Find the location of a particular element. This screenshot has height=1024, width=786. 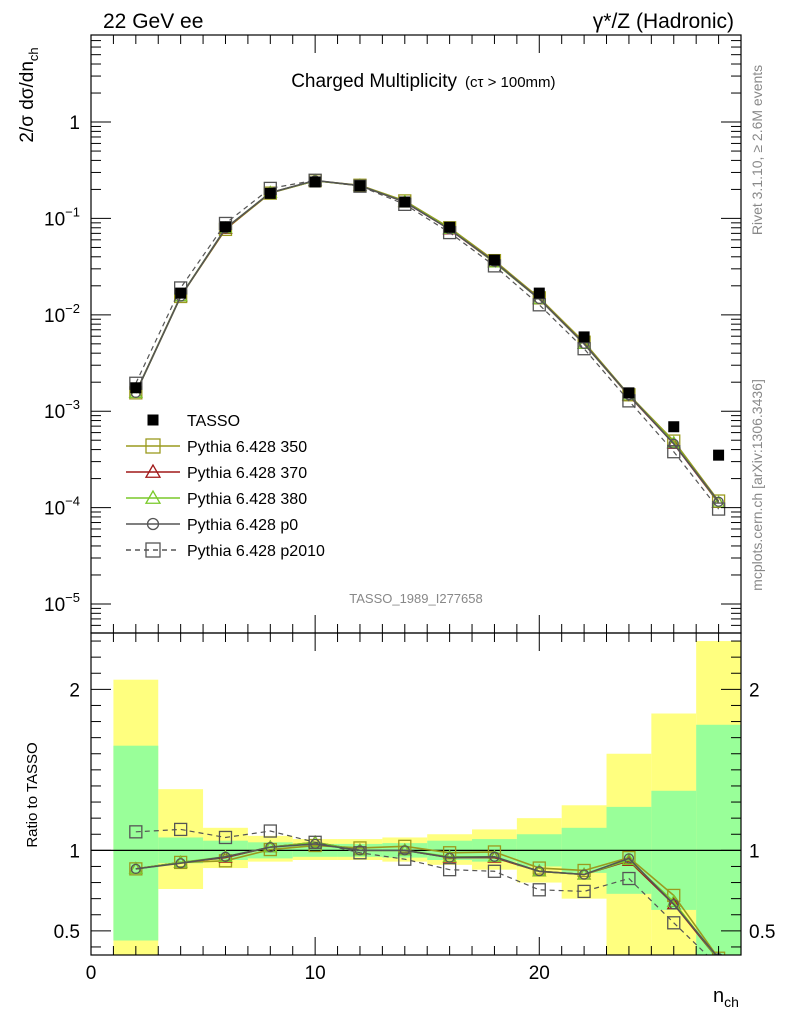

main-y-tick-label: 10⁻⁴ is located at coordinates (62, 507).